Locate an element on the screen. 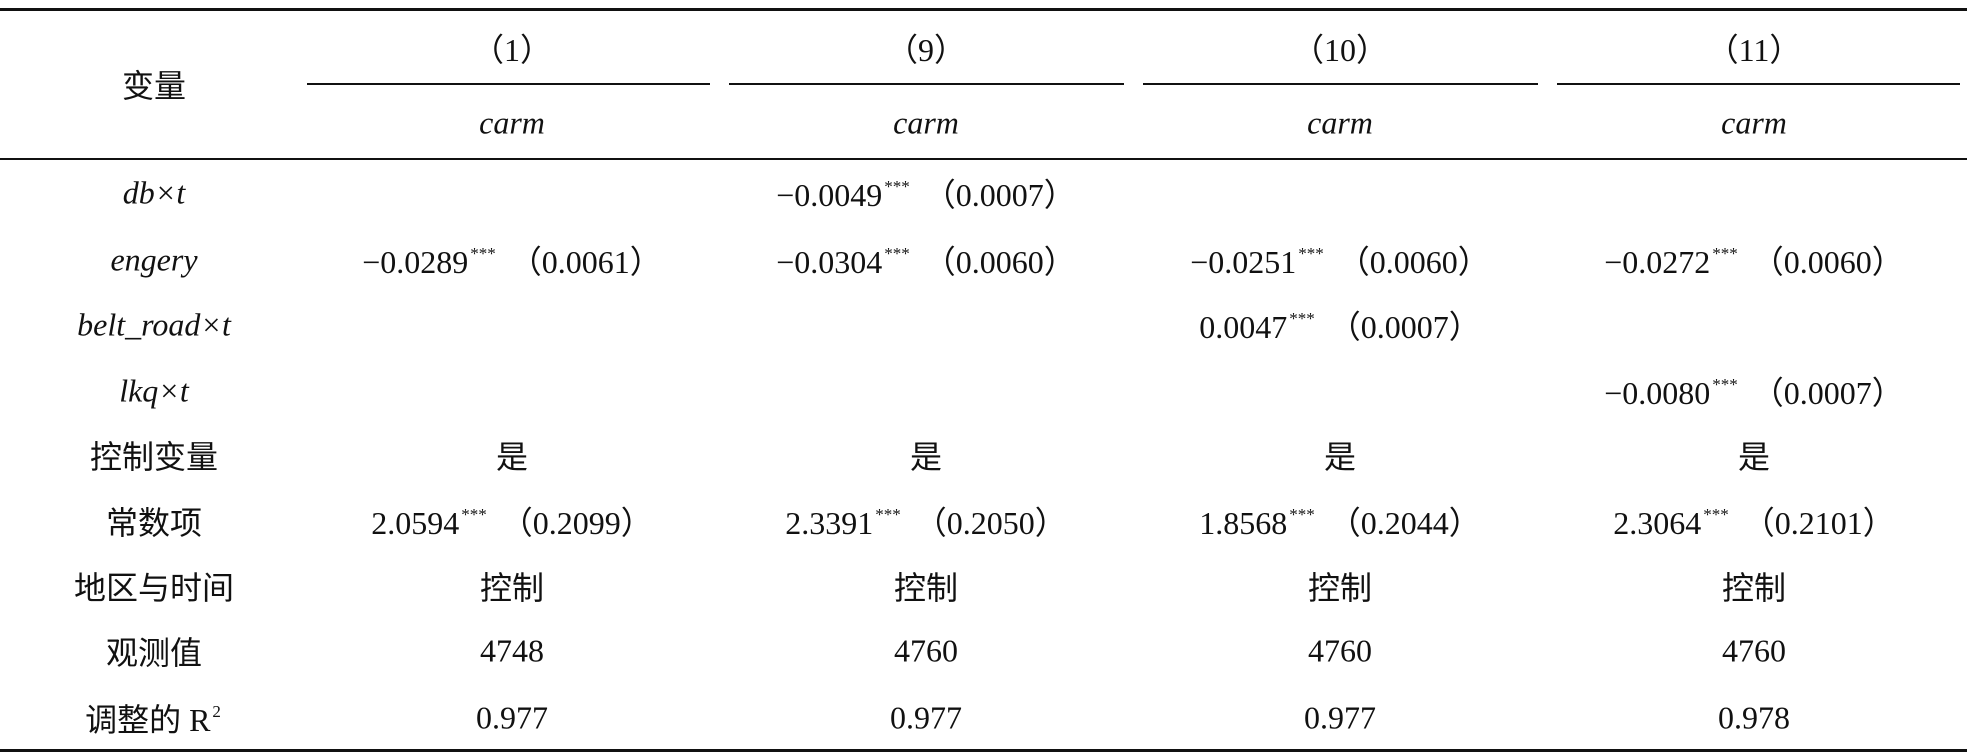 This screenshot has height=753, width=1967. row-label: lkq×t is located at coordinates (154, 391).